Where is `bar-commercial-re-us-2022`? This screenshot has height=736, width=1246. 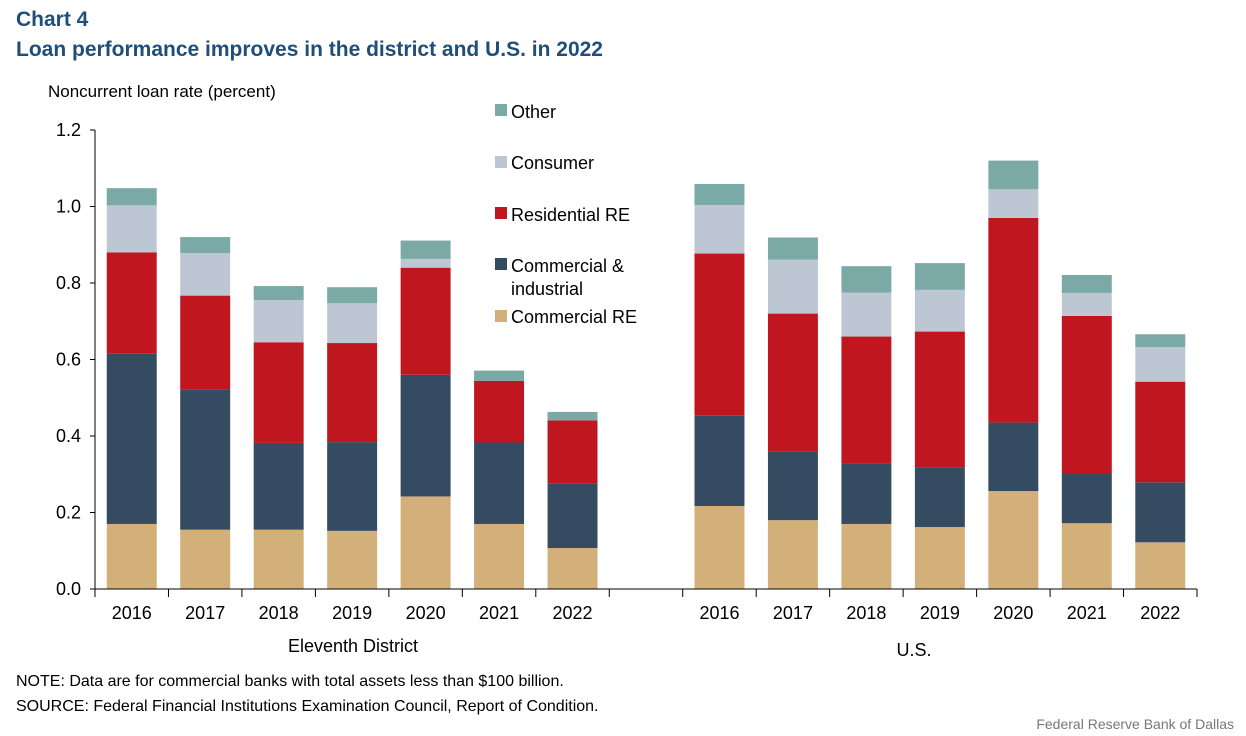 bar-commercial-re-us-2022 is located at coordinates (1160, 565).